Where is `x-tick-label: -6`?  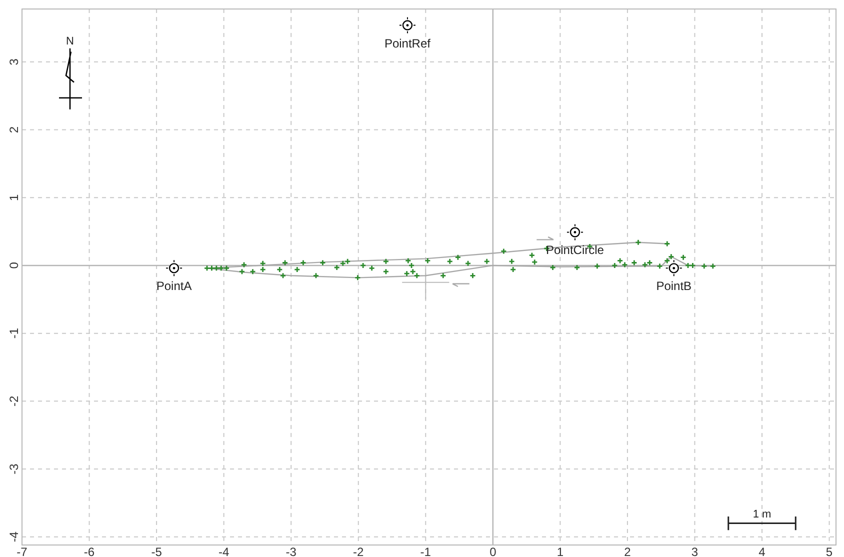 x-tick-label: -6 is located at coordinates (89, 551).